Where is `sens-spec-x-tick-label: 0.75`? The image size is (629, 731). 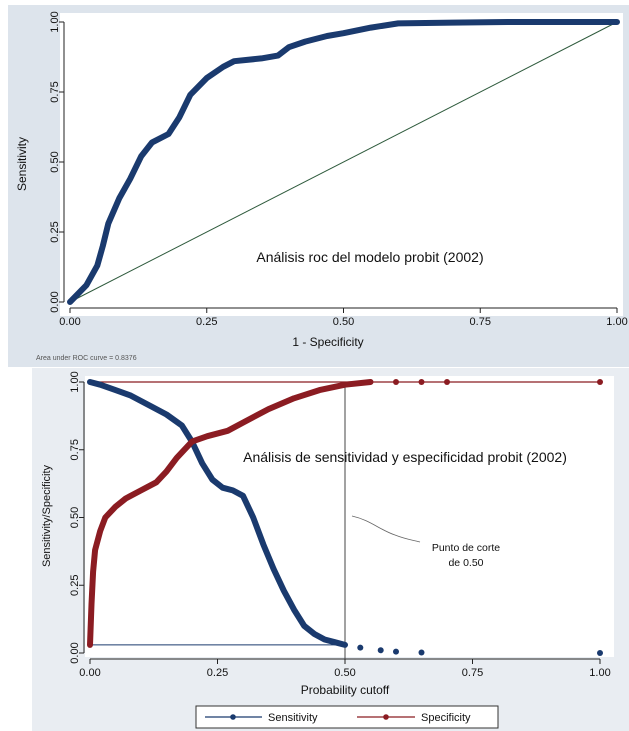
sens-spec-x-tick-label: 0.75 is located at coordinates (472, 673).